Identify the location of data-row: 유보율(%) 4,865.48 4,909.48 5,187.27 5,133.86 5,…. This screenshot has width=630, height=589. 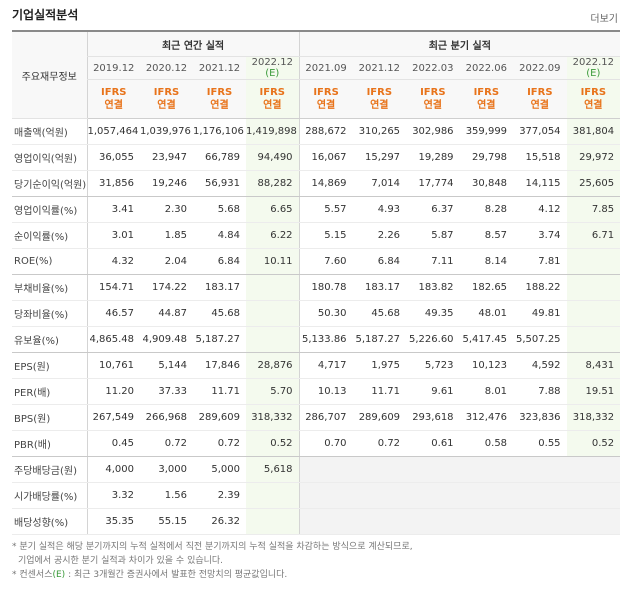
(316, 339).